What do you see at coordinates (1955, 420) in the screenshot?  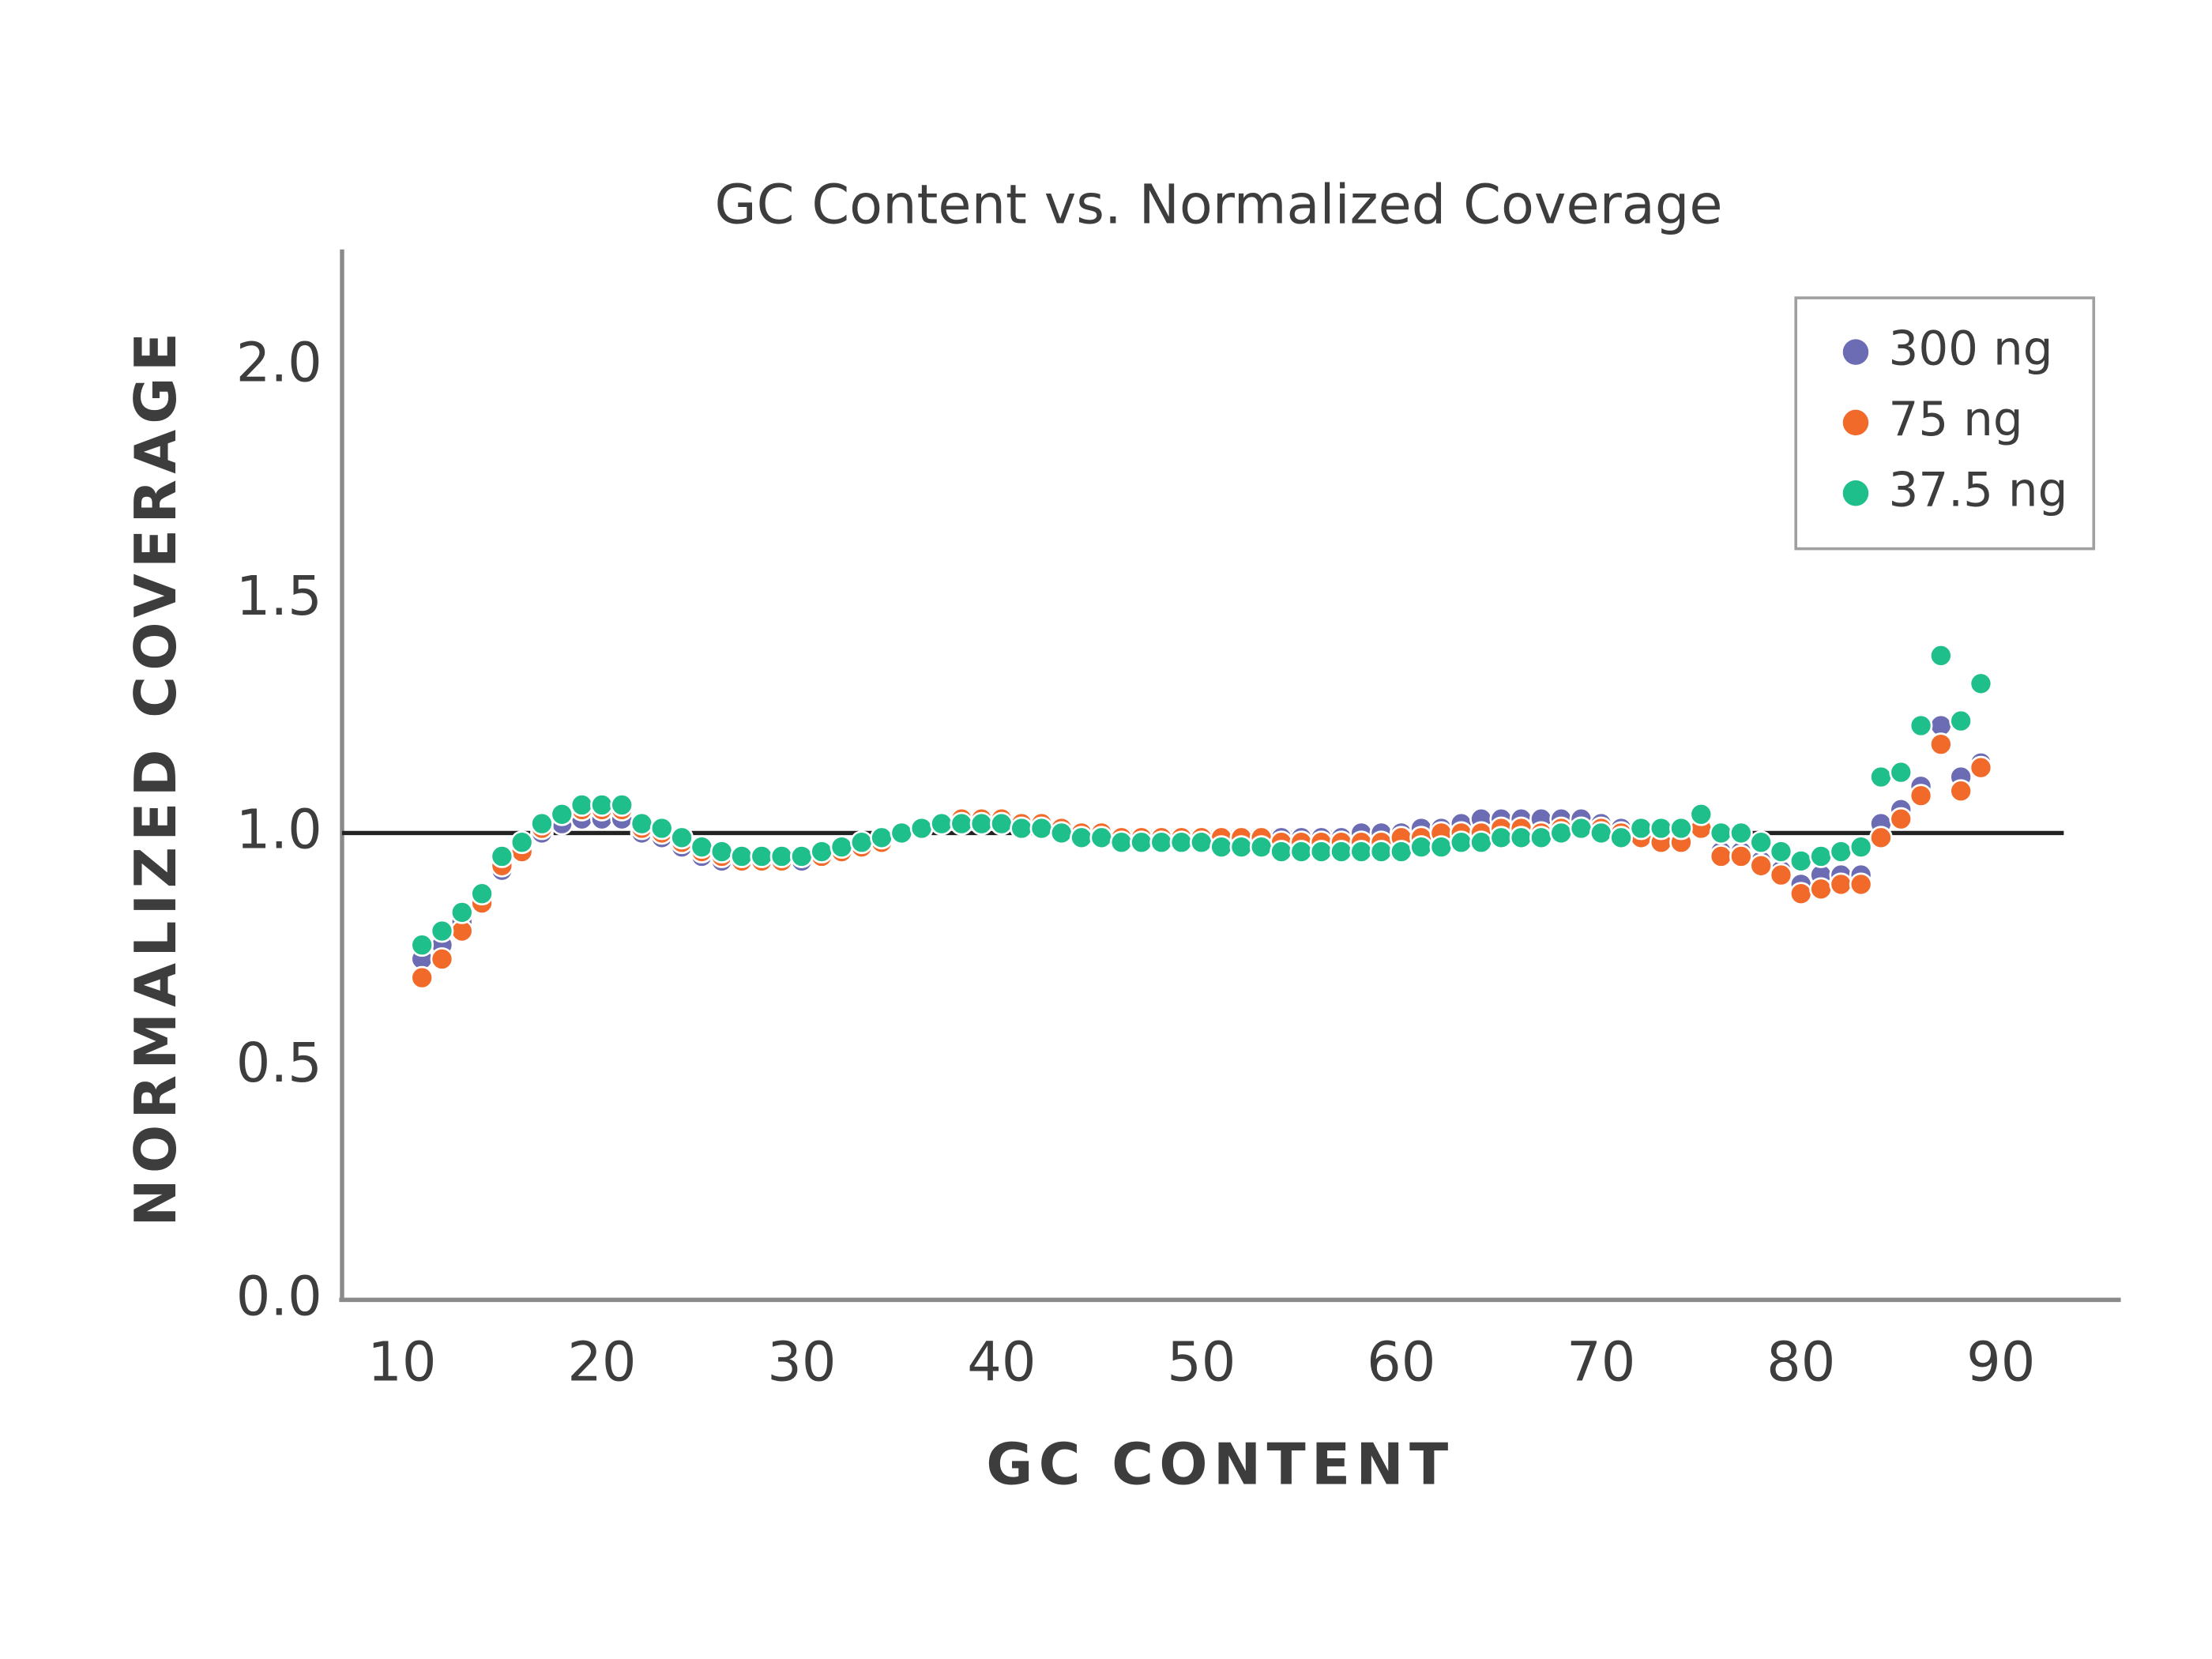 I see `legend-label: 75 ng` at bounding box center [1955, 420].